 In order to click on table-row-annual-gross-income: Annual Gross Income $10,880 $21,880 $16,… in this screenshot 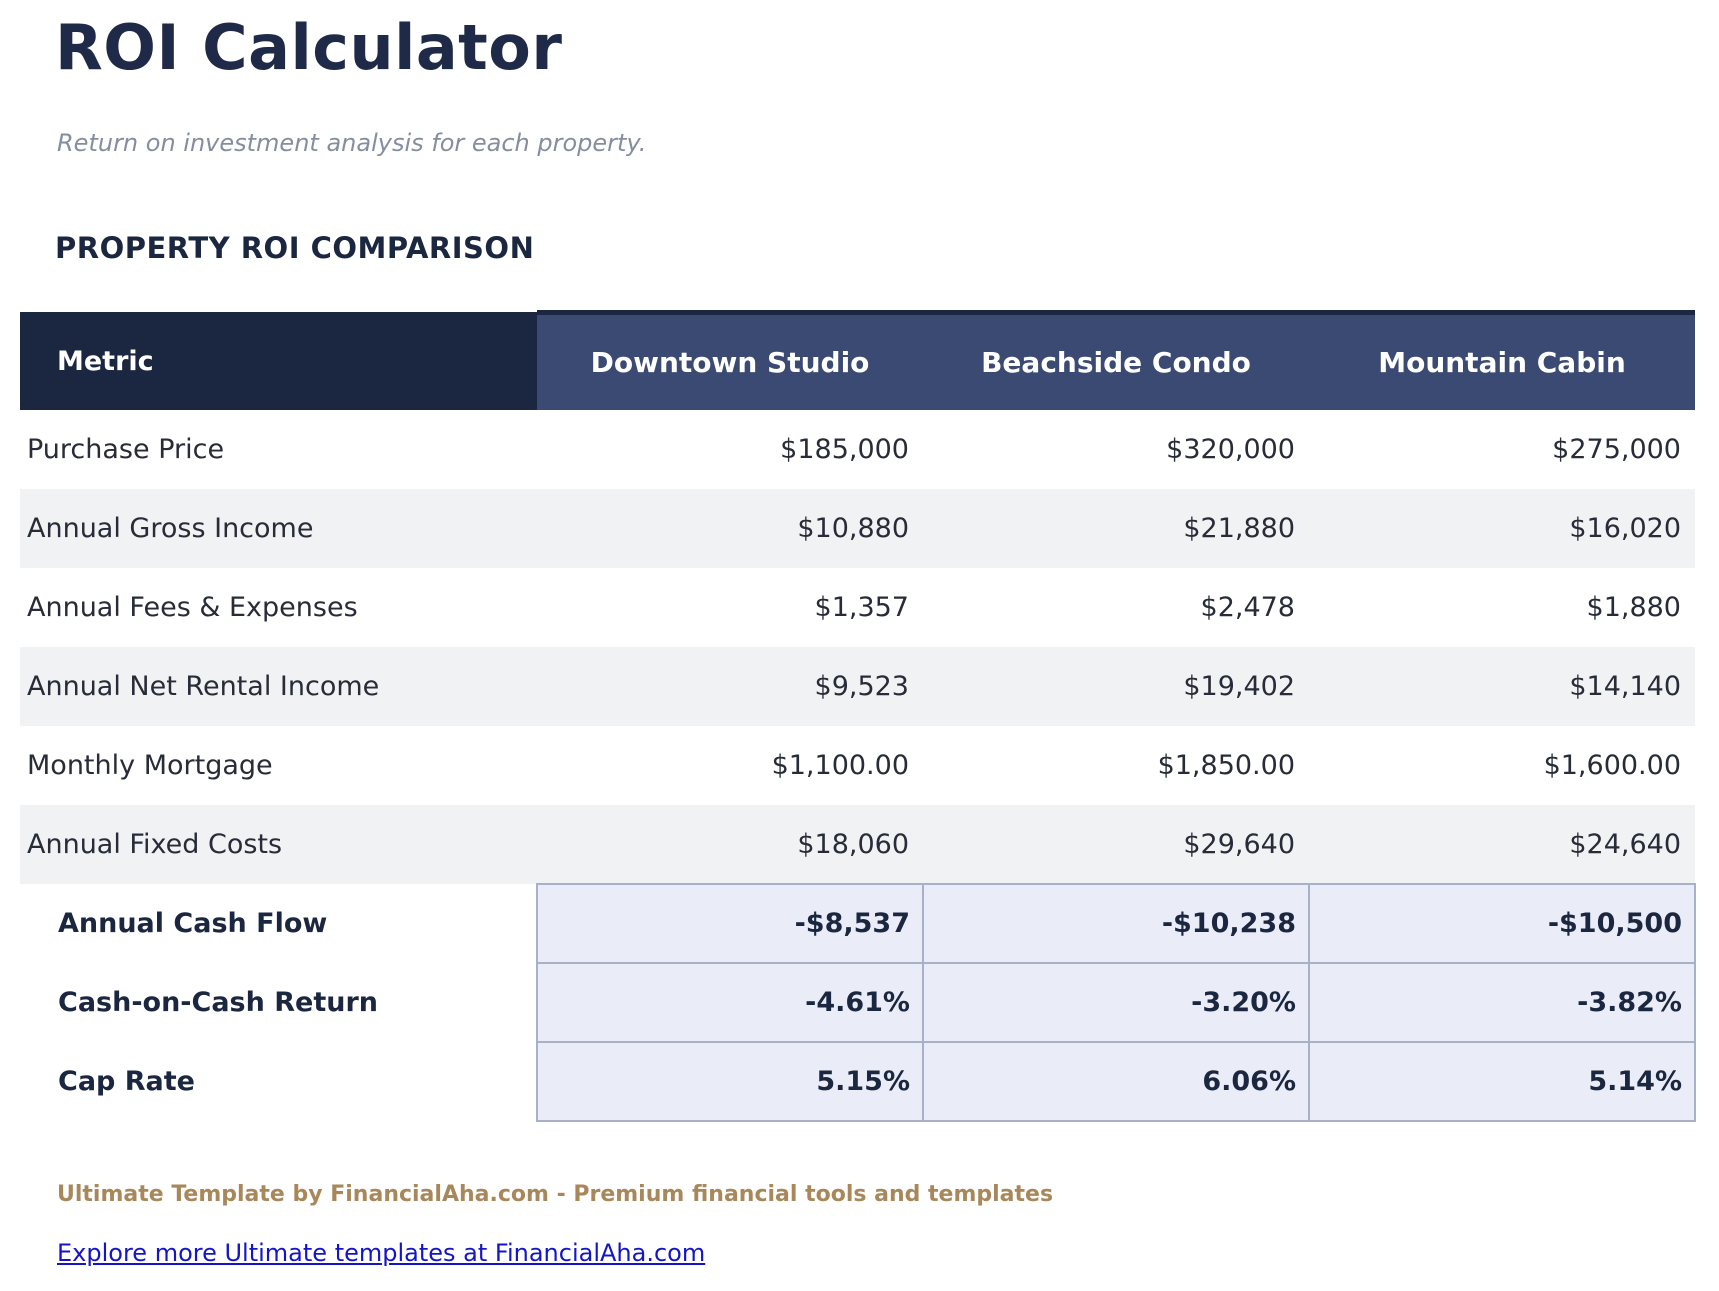, I will do `click(857, 529)`.